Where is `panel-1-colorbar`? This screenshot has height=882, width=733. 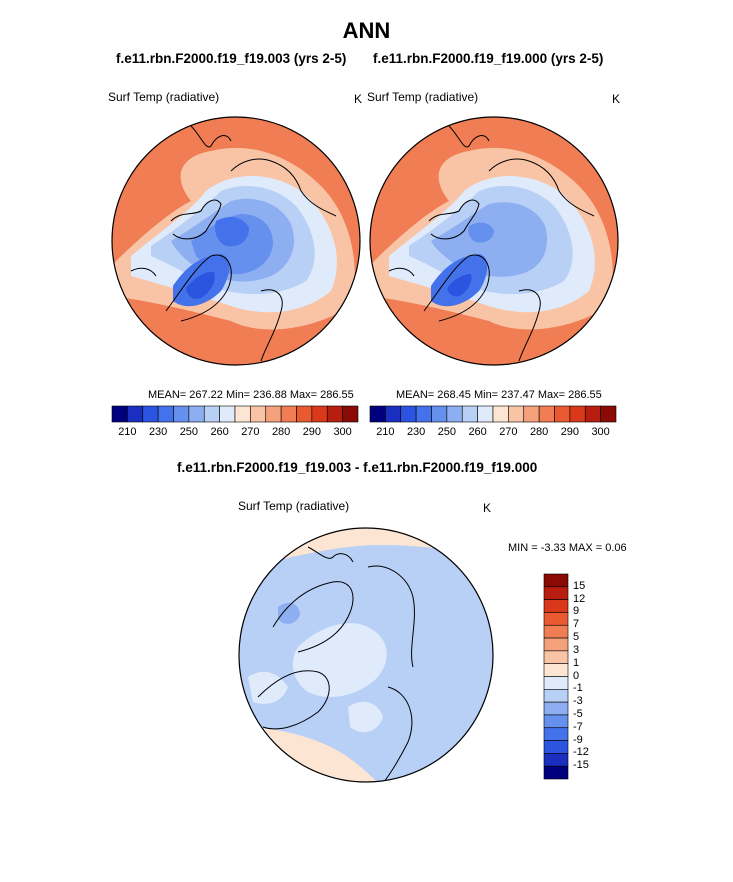
panel-1-colorbar is located at coordinates (235, 414).